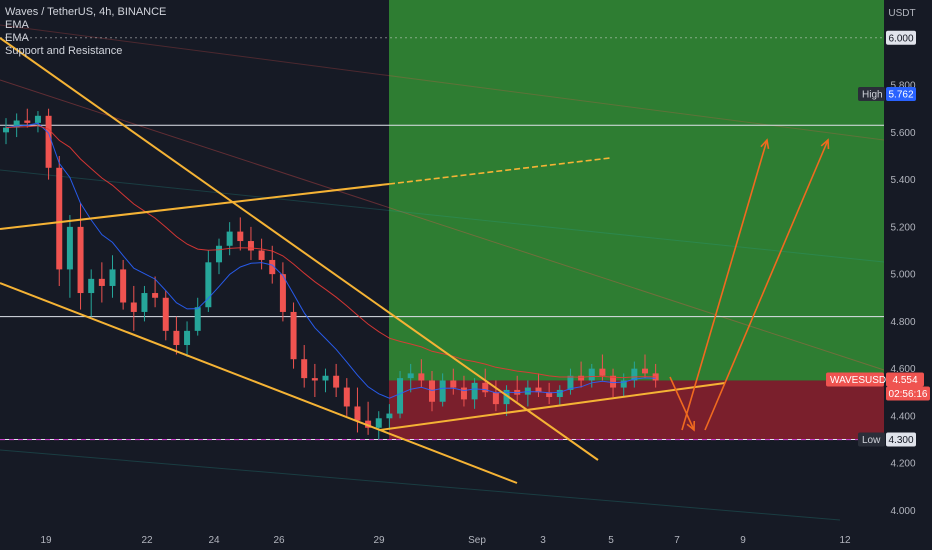 The height and width of the screenshot is (550, 932). I want to click on time-tick-label: 26, so click(279, 540).